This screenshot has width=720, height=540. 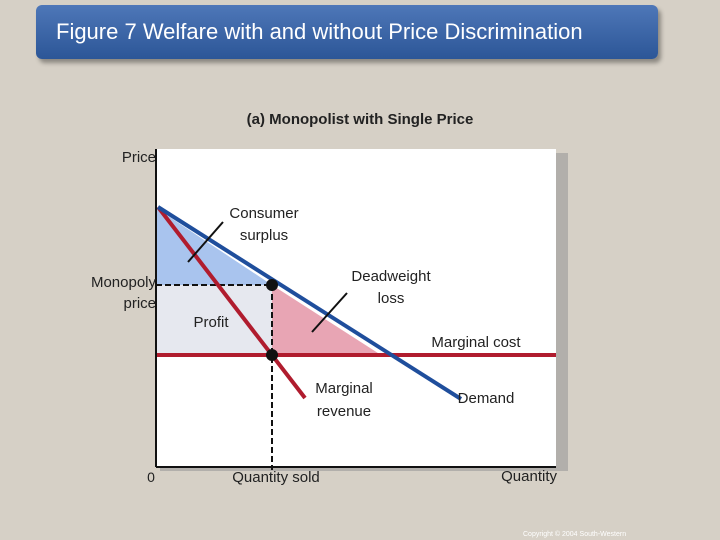 I want to click on marginal-revenue-label-line1: Marginal, so click(x=344, y=388).